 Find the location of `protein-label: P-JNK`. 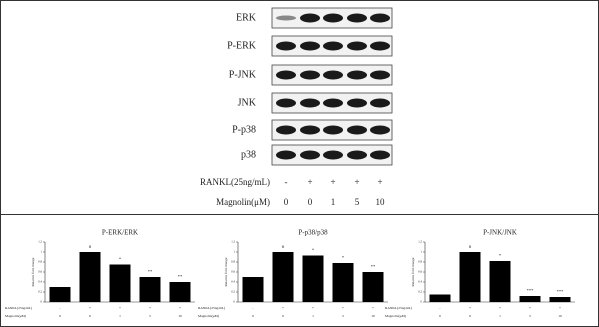

protein-label: P-JNK is located at coordinates (243, 74).